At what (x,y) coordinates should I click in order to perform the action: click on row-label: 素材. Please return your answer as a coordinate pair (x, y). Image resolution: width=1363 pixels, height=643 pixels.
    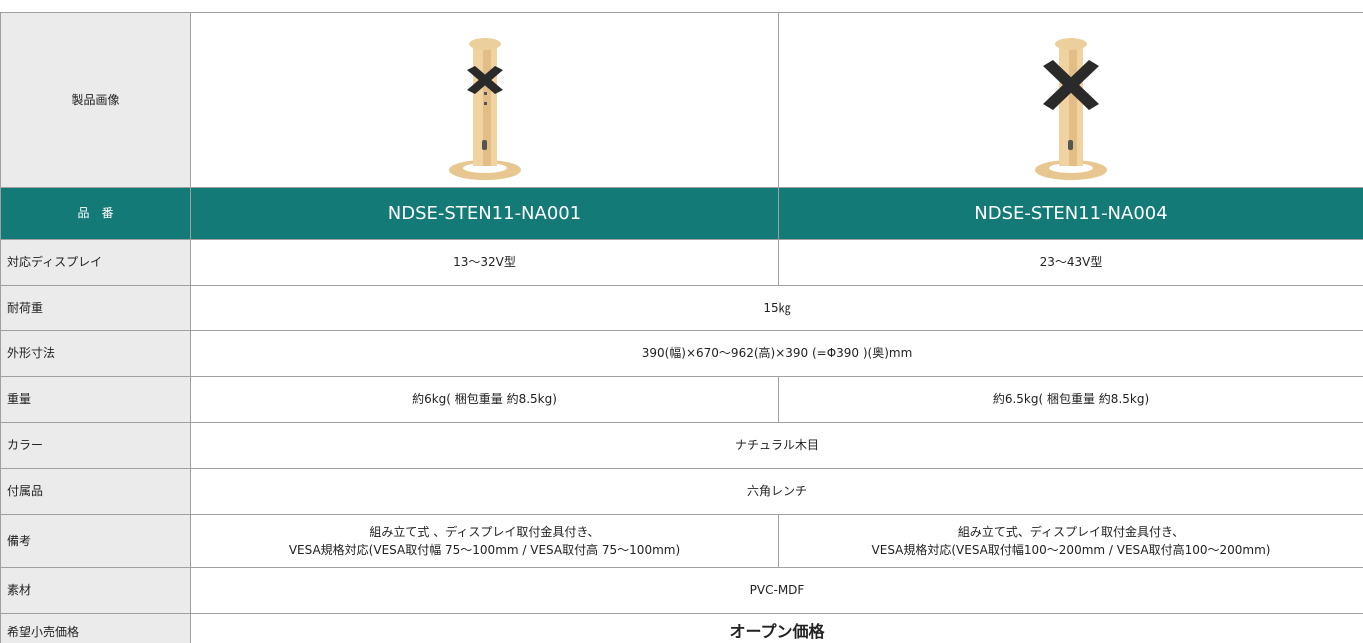
    Looking at the image, I should click on (95, 591).